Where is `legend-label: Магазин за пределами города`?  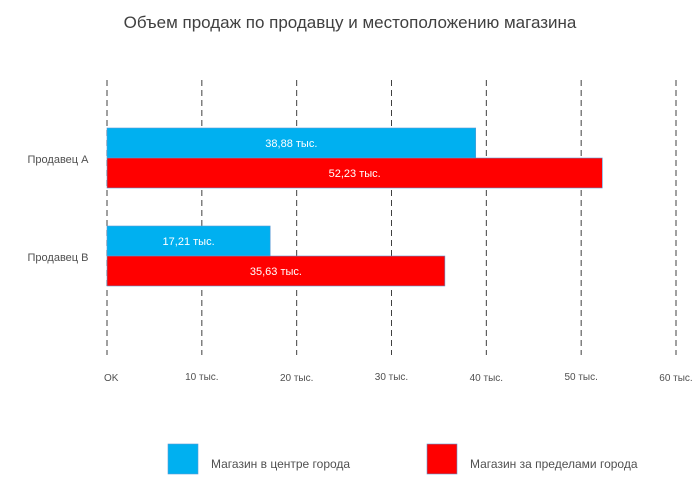
legend-label: Магазин за пределами города is located at coordinates (554, 464).